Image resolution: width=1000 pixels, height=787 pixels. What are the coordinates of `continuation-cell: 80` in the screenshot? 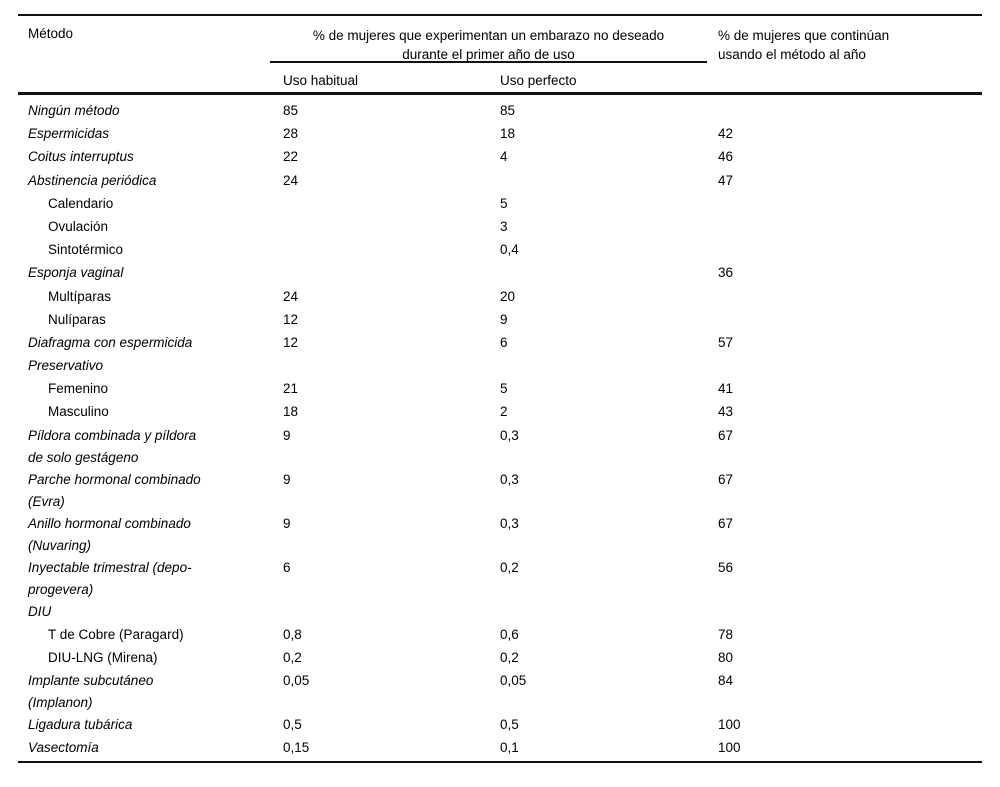 It's located at (726, 657).